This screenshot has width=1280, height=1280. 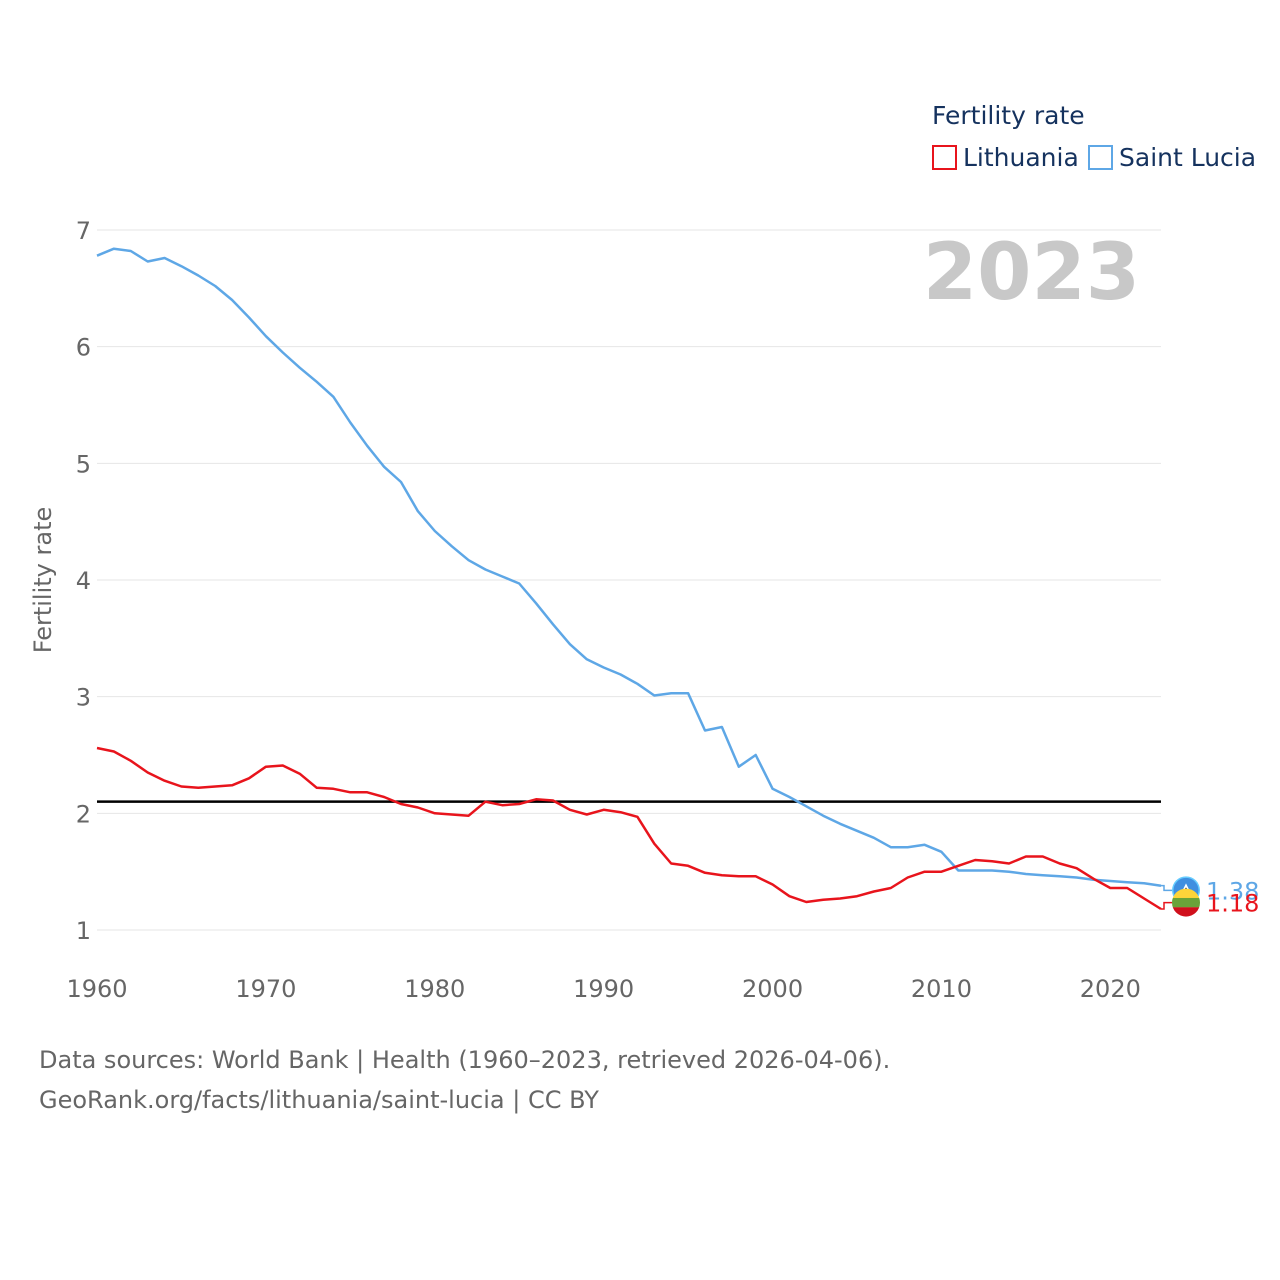 I want to click on y-tick-label: 6, so click(x=83, y=348).